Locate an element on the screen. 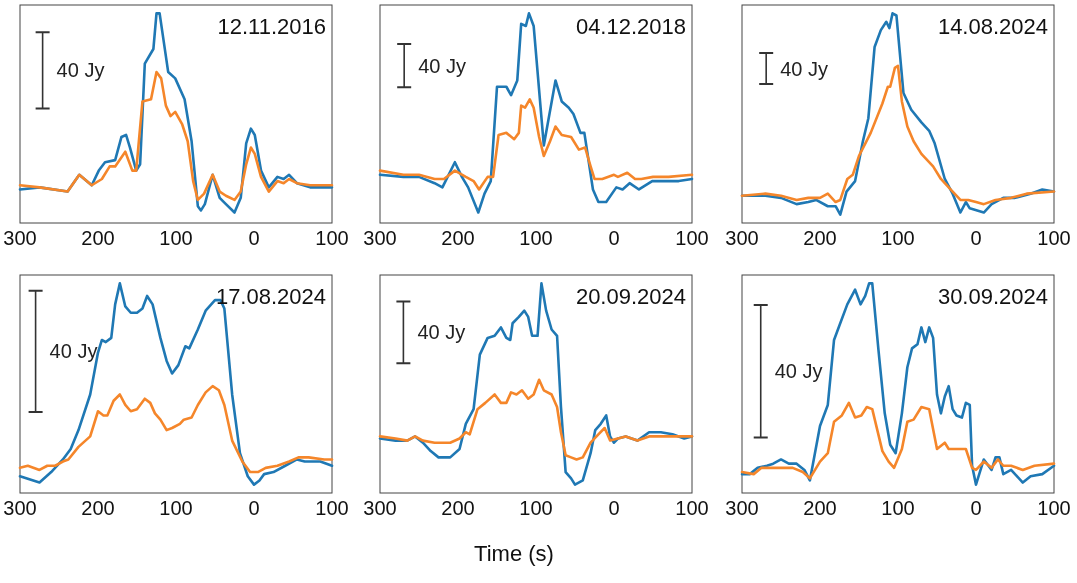 The image size is (1077, 583). x-axis-title: Time (s) is located at coordinates (514, 553).